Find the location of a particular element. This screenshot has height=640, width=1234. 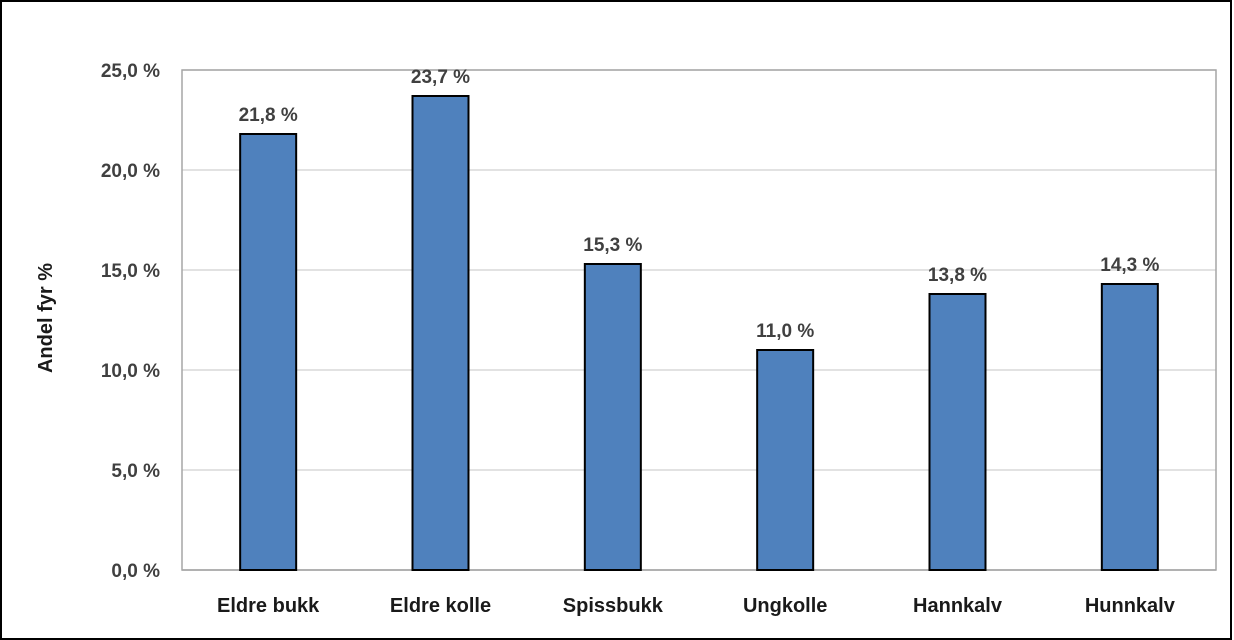

x-tick-label: Hunnkalv is located at coordinates (1130, 606).